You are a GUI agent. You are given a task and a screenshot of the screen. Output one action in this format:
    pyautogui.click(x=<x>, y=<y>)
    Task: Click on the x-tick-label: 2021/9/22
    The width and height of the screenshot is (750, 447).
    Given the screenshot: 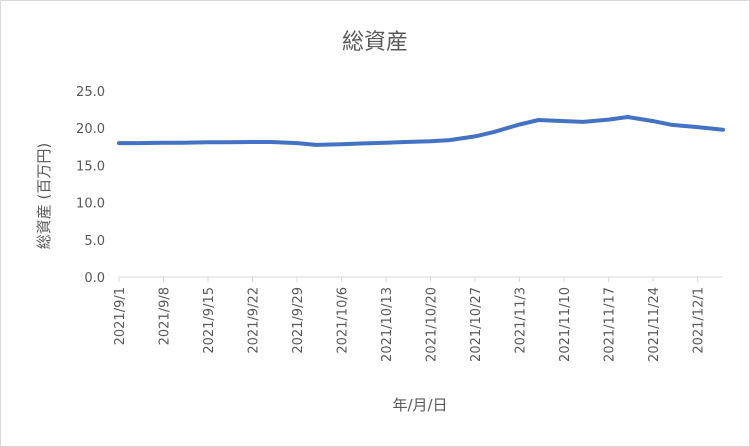 What is the action you would take?
    pyautogui.click(x=254, y=320)
    